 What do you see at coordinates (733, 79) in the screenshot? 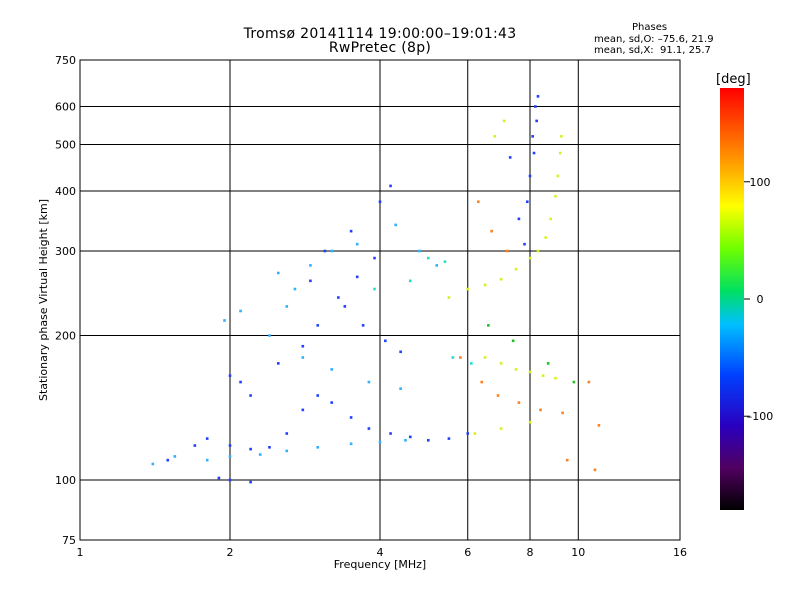
I see `colorbar-unit: [deg]` at bounding box center [733, 79].